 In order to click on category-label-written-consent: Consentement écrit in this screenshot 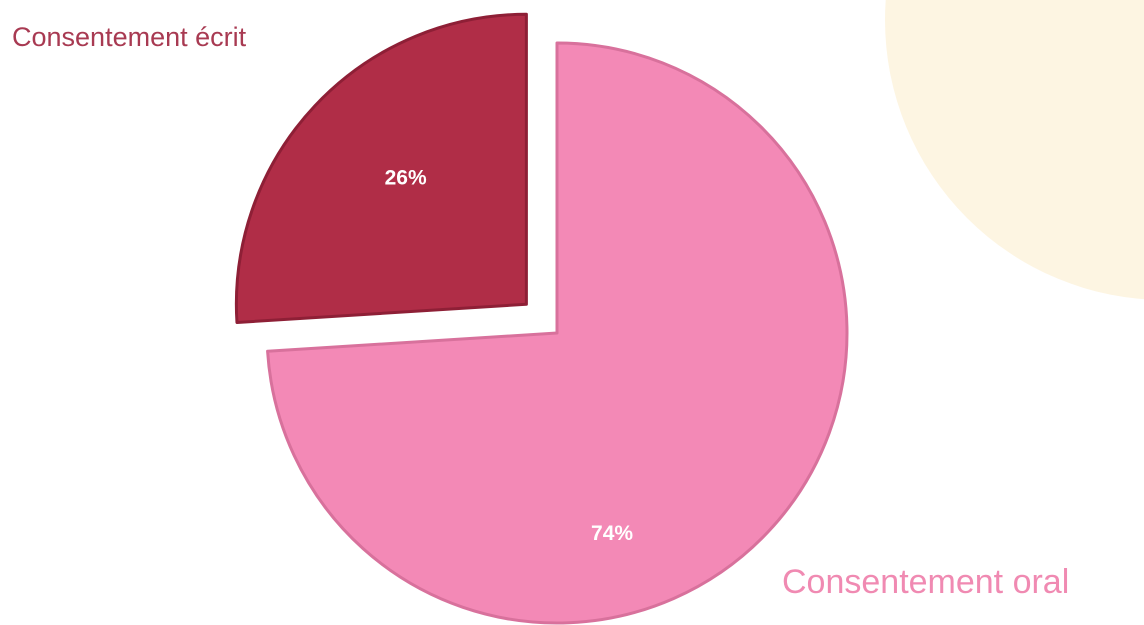, I will do `click(129, 37)`.